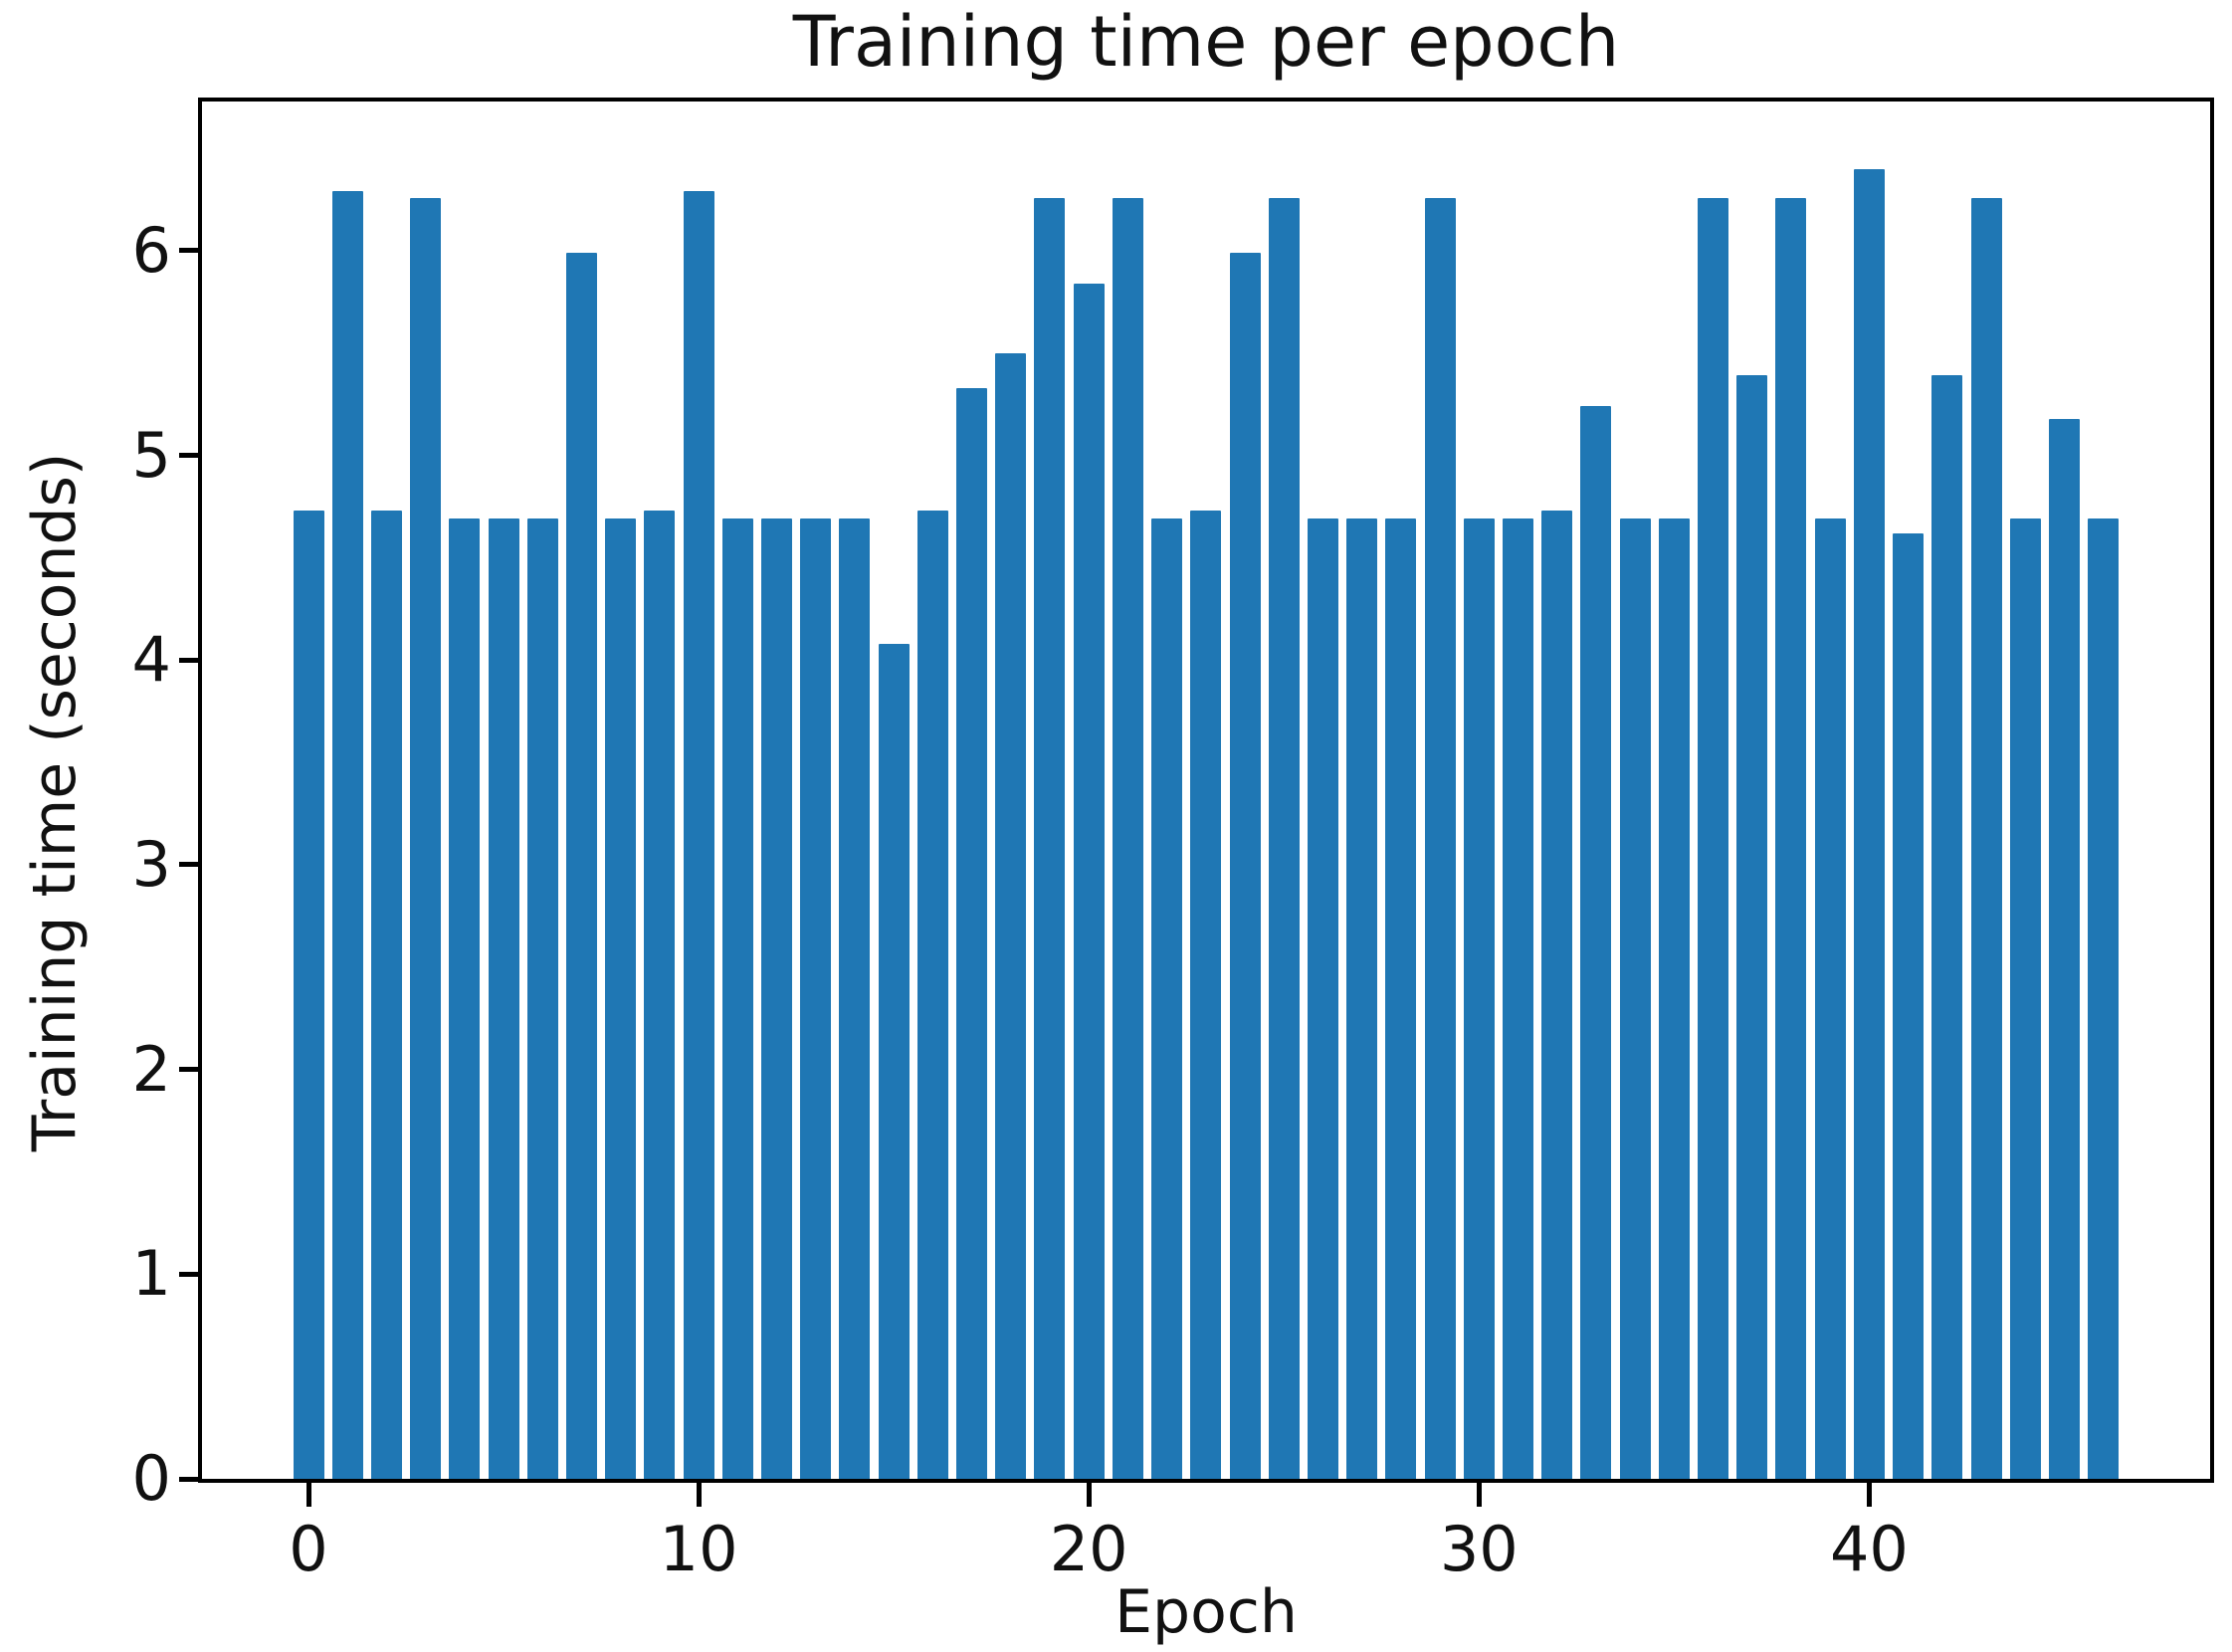 The width and height of the screenshot is (2232, 1652). What do you see at coordinates (151, 1478) in the screenshot?
I see `y-tick-label-0: 0` at bounding box center [151, 1478].